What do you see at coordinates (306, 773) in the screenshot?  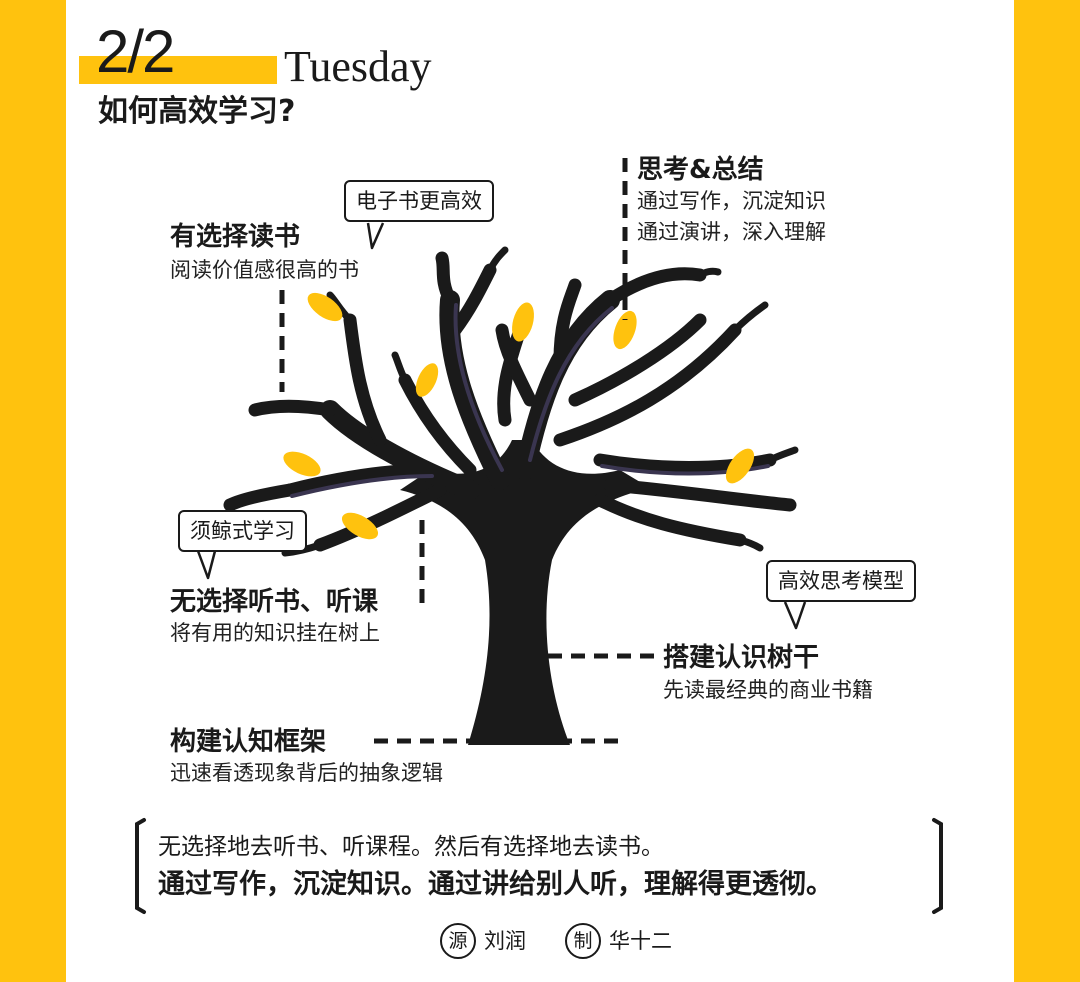 I see `sub-framework: 迅速看透现象背后的抽象逻辑` at bounding box center [306, 773].